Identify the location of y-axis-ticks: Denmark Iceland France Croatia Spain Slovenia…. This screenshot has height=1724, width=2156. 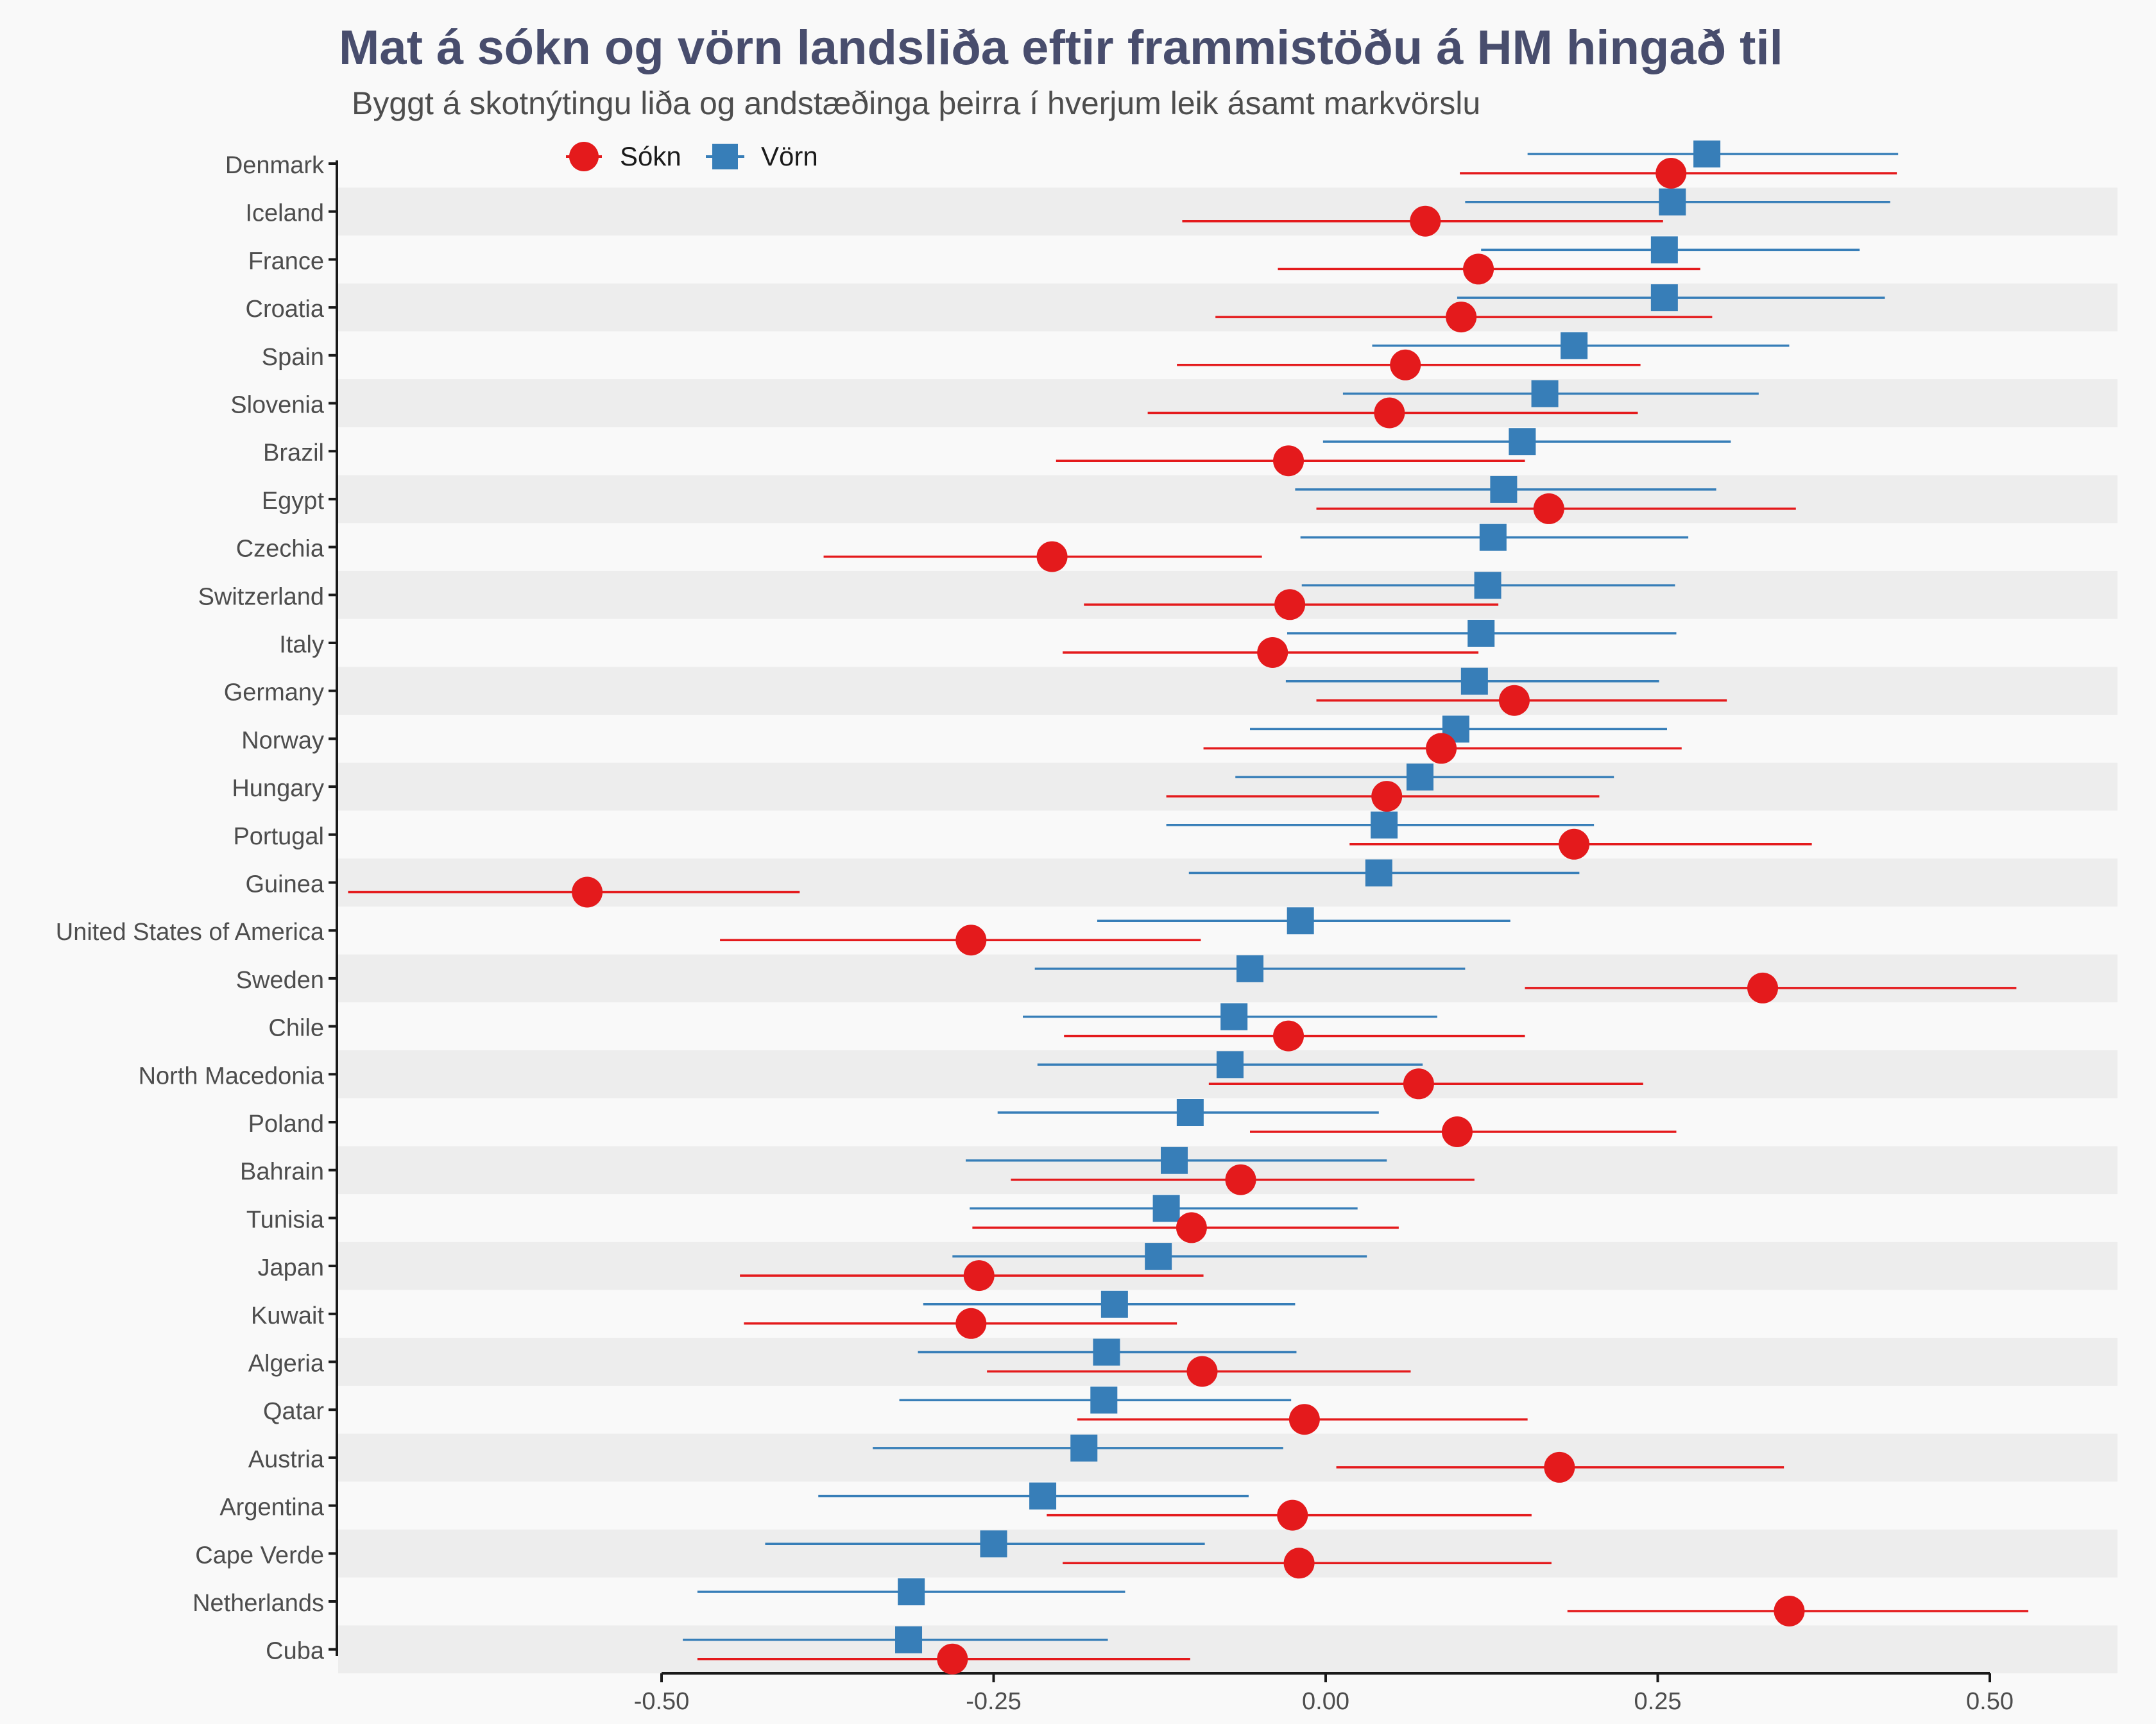
(197, 908).